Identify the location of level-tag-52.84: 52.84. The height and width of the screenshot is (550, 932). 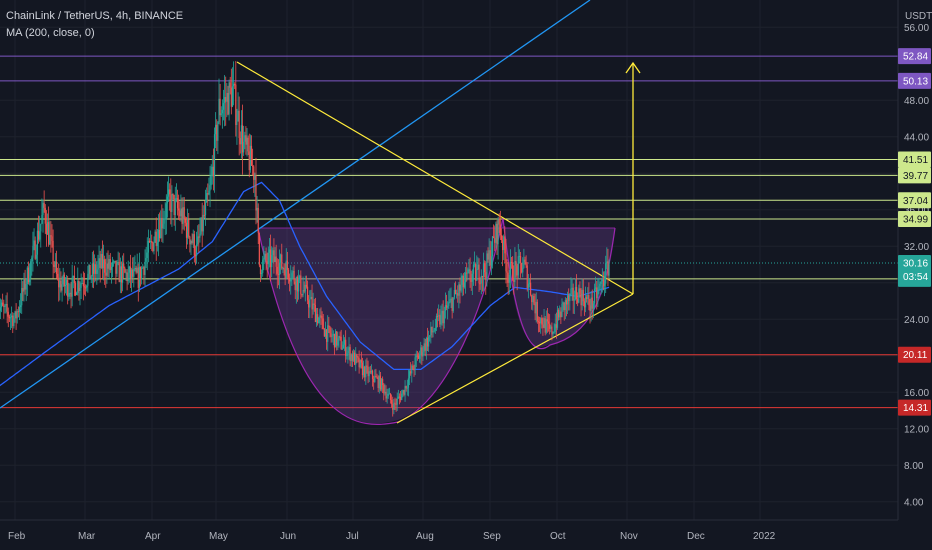
(914, 56).